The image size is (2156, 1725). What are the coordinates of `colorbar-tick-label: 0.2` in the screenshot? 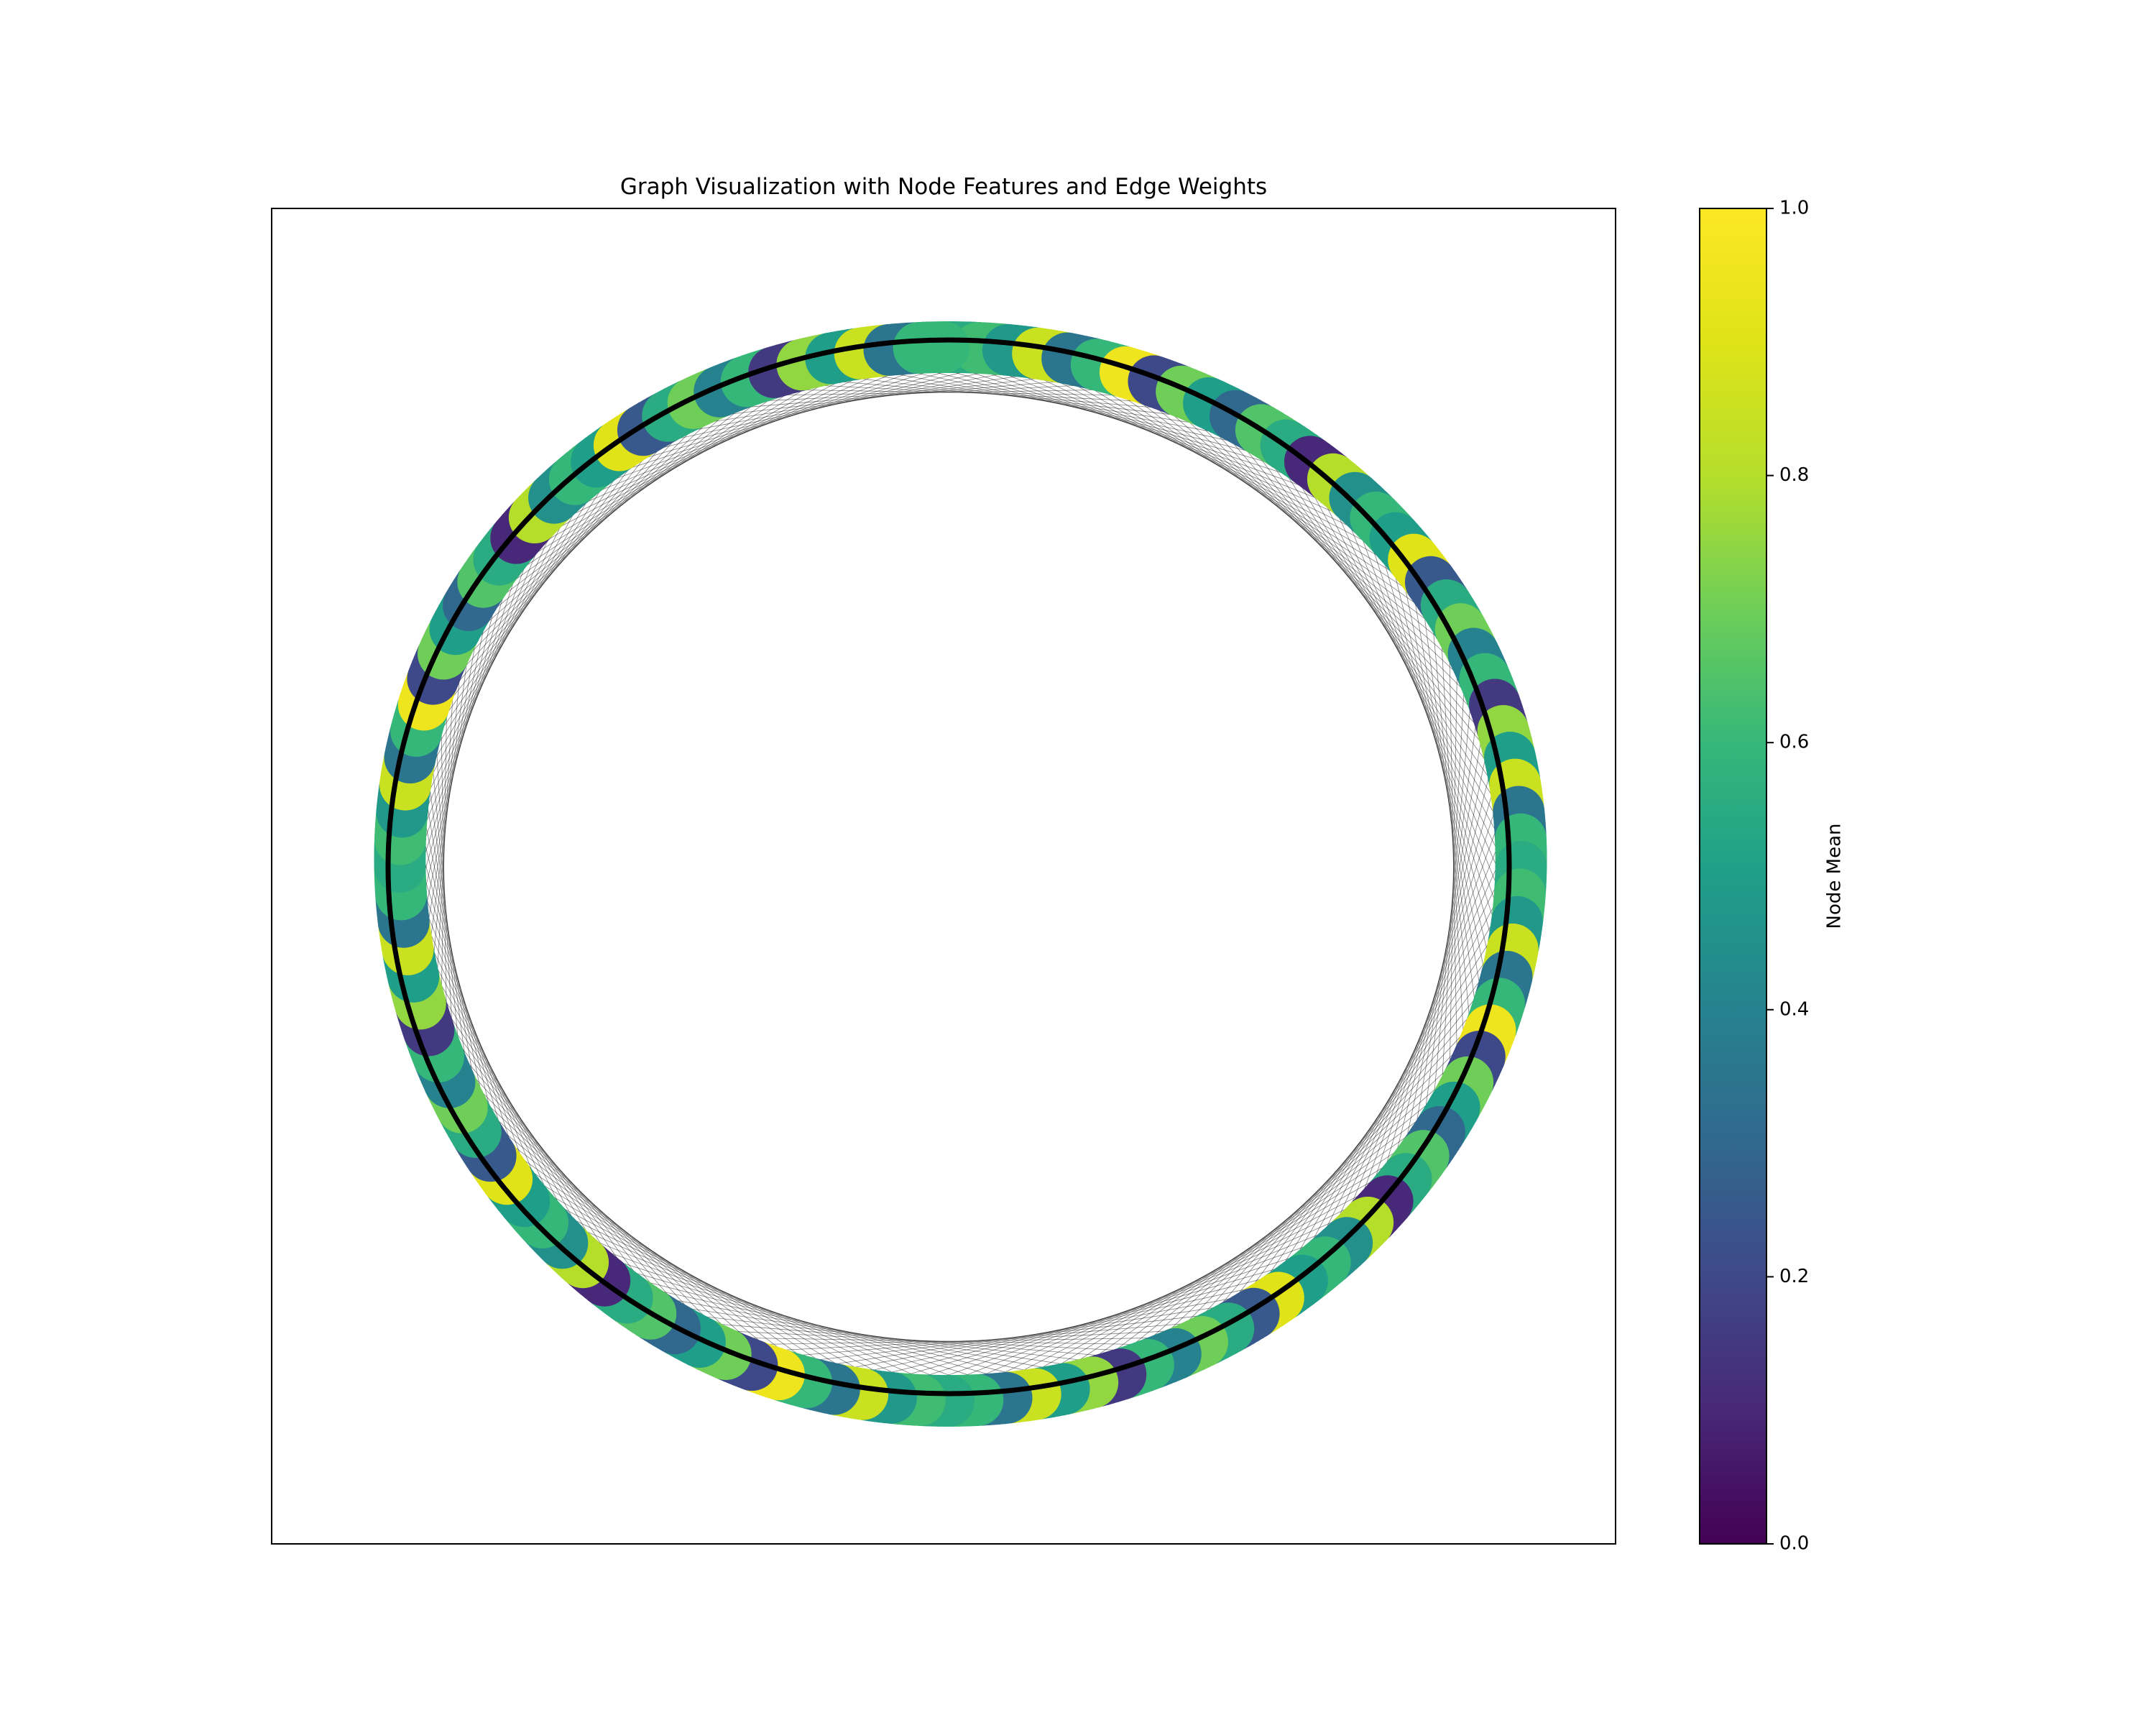 It's located at (1794, 1276).